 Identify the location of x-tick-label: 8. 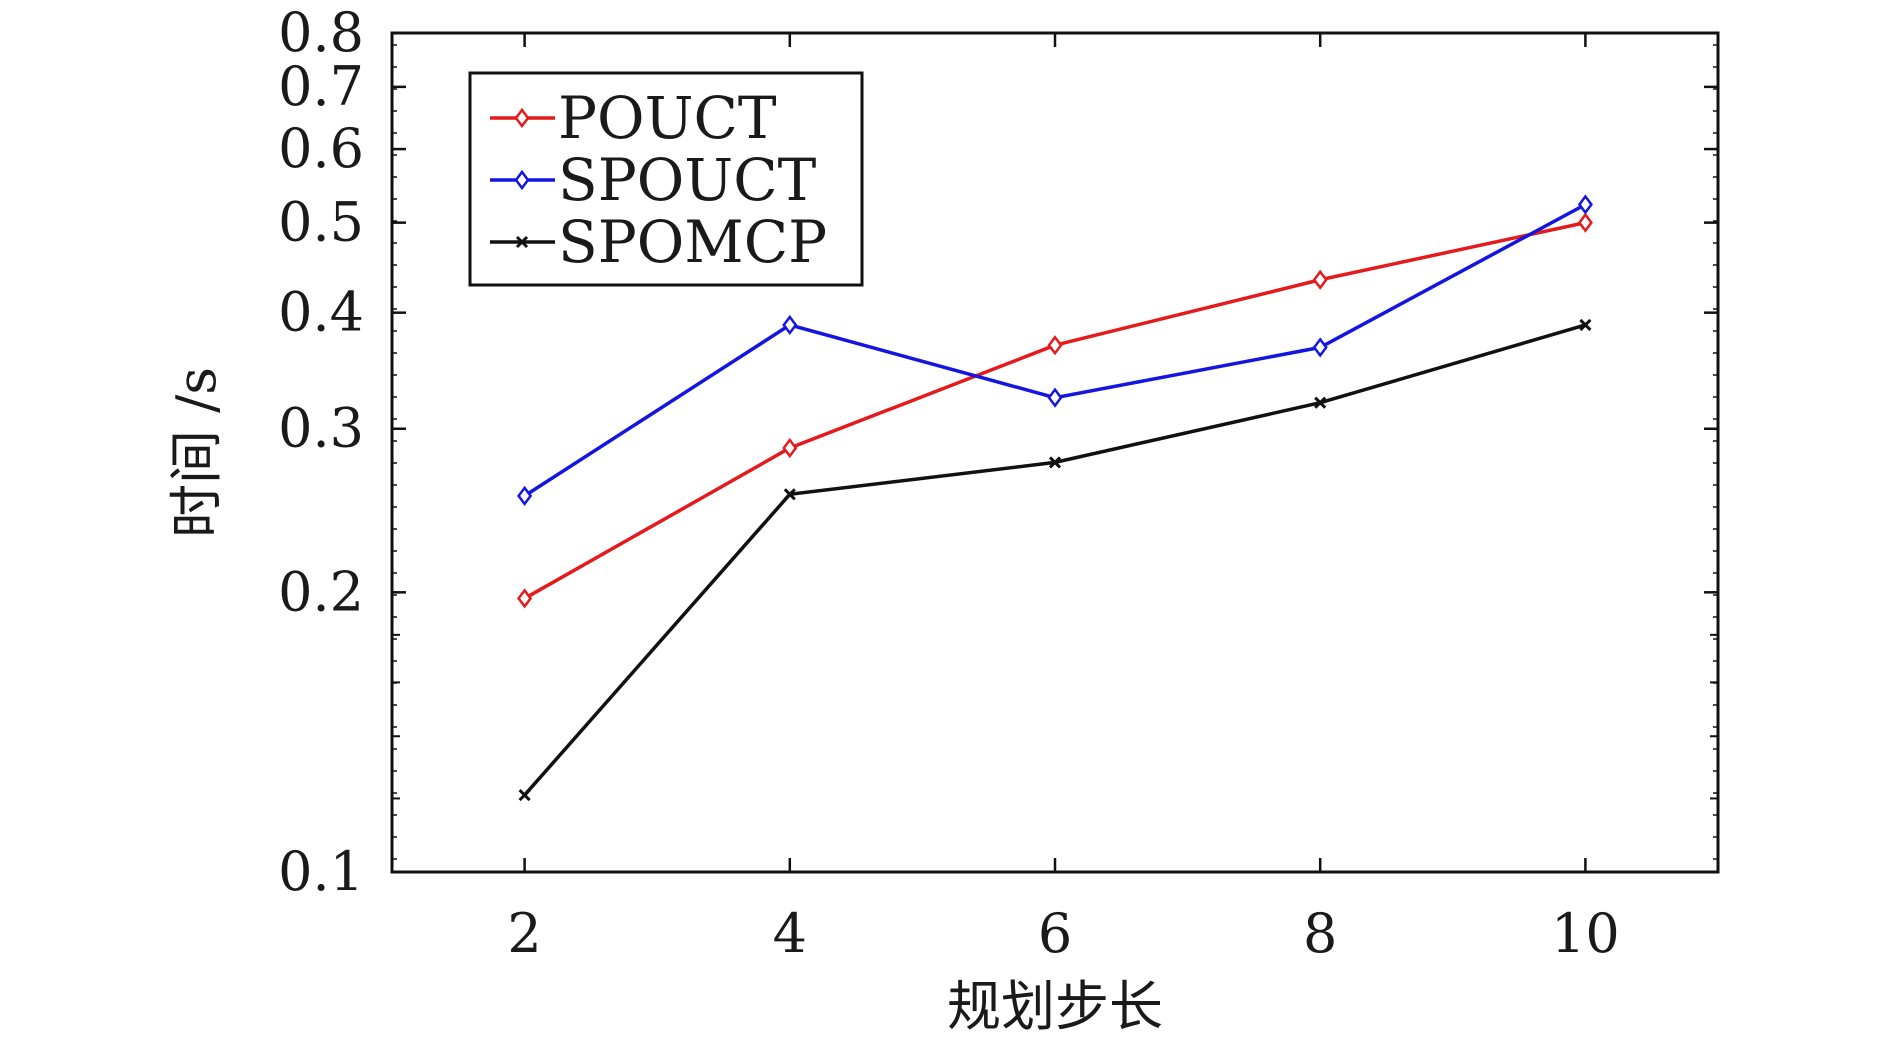
(1320, 933).